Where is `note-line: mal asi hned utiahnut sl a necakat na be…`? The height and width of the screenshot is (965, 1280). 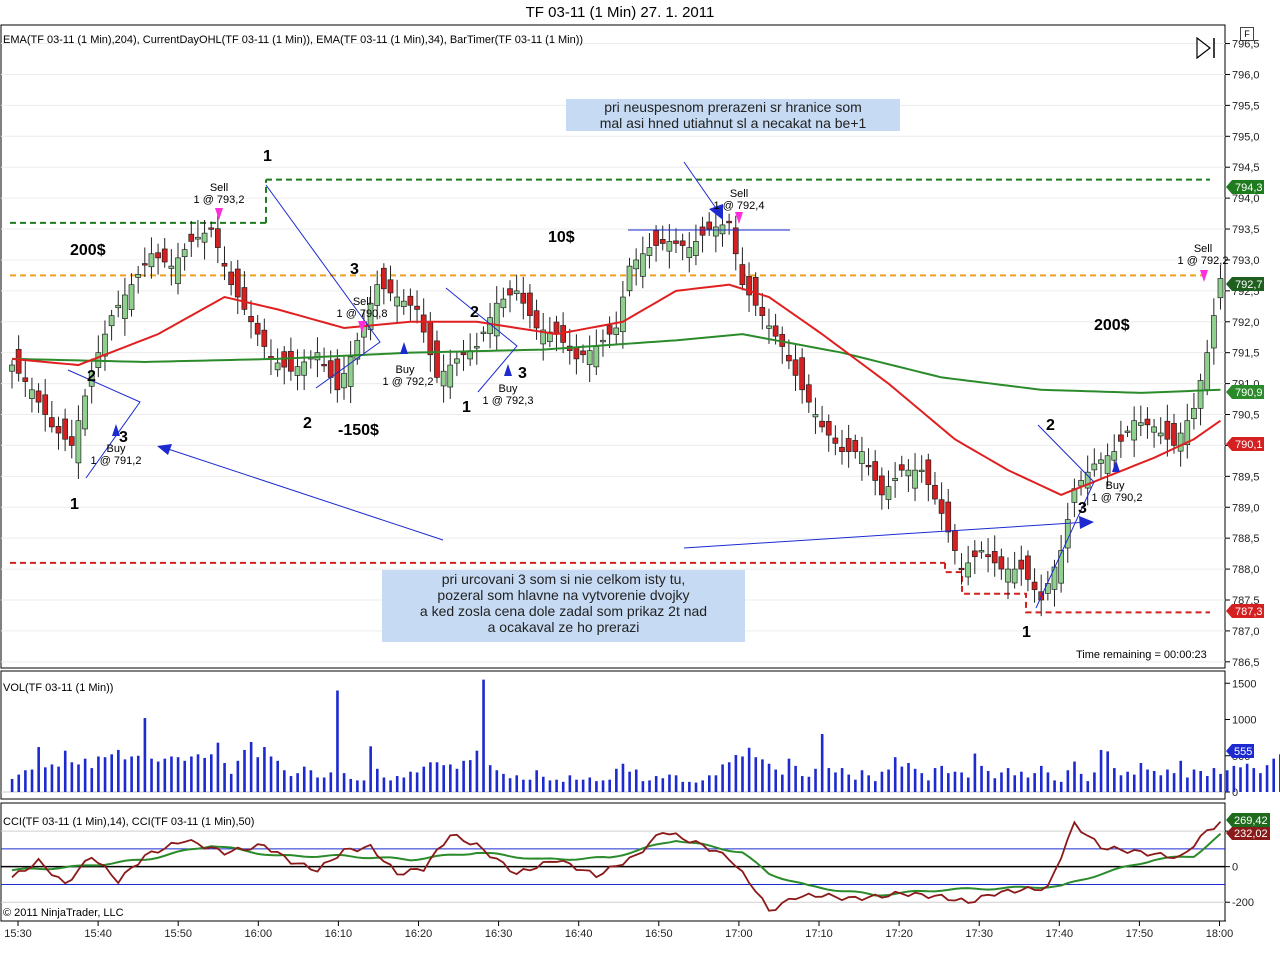
note-line: mal asi hned utiahnut sl a necakat na be… is located at coordinates (733, 123).